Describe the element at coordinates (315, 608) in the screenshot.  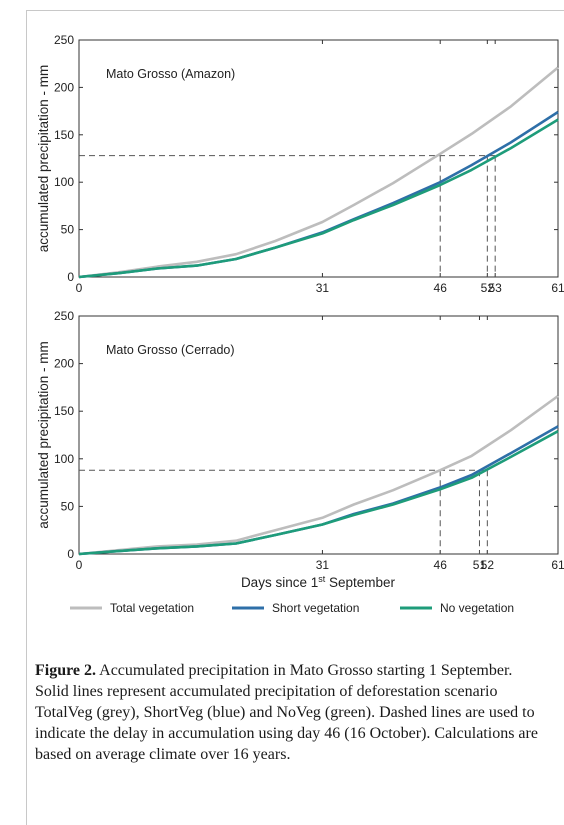
I see `legend-label: Short vegetation` at that location.